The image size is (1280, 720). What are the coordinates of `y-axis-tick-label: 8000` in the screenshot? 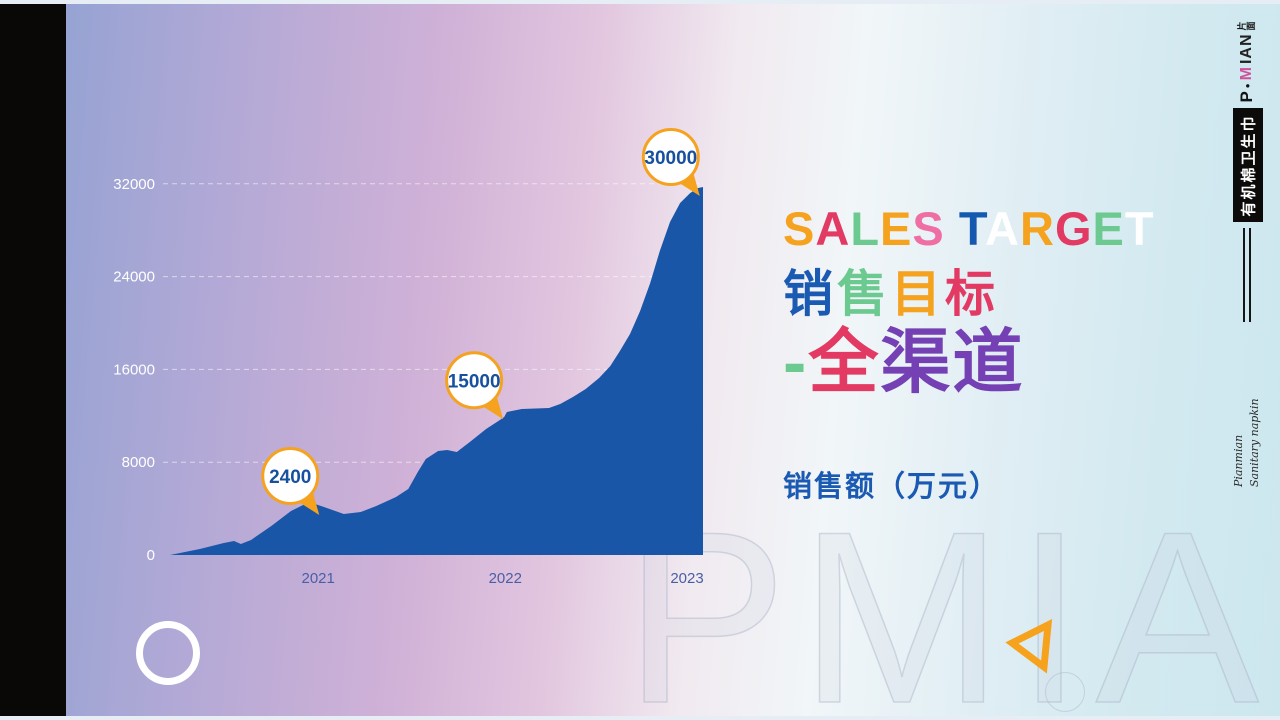 It's located at (138, 462).